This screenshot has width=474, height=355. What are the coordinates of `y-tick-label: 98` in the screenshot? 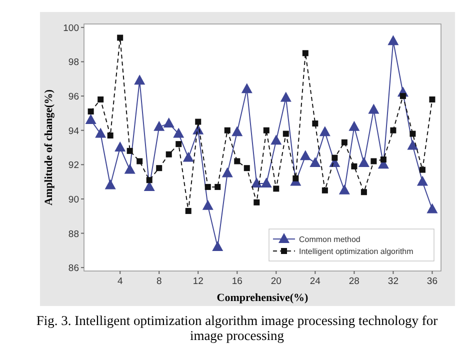 It's located at (73, 62).